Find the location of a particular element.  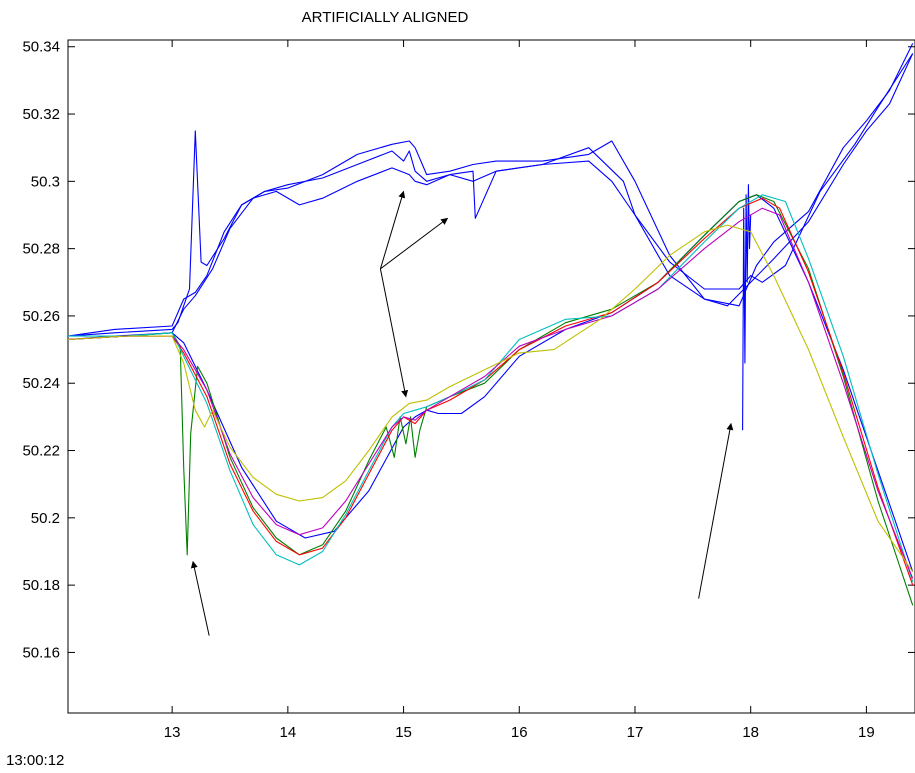

y-tick-label: 50.24 is located at coordinates (41, 383).